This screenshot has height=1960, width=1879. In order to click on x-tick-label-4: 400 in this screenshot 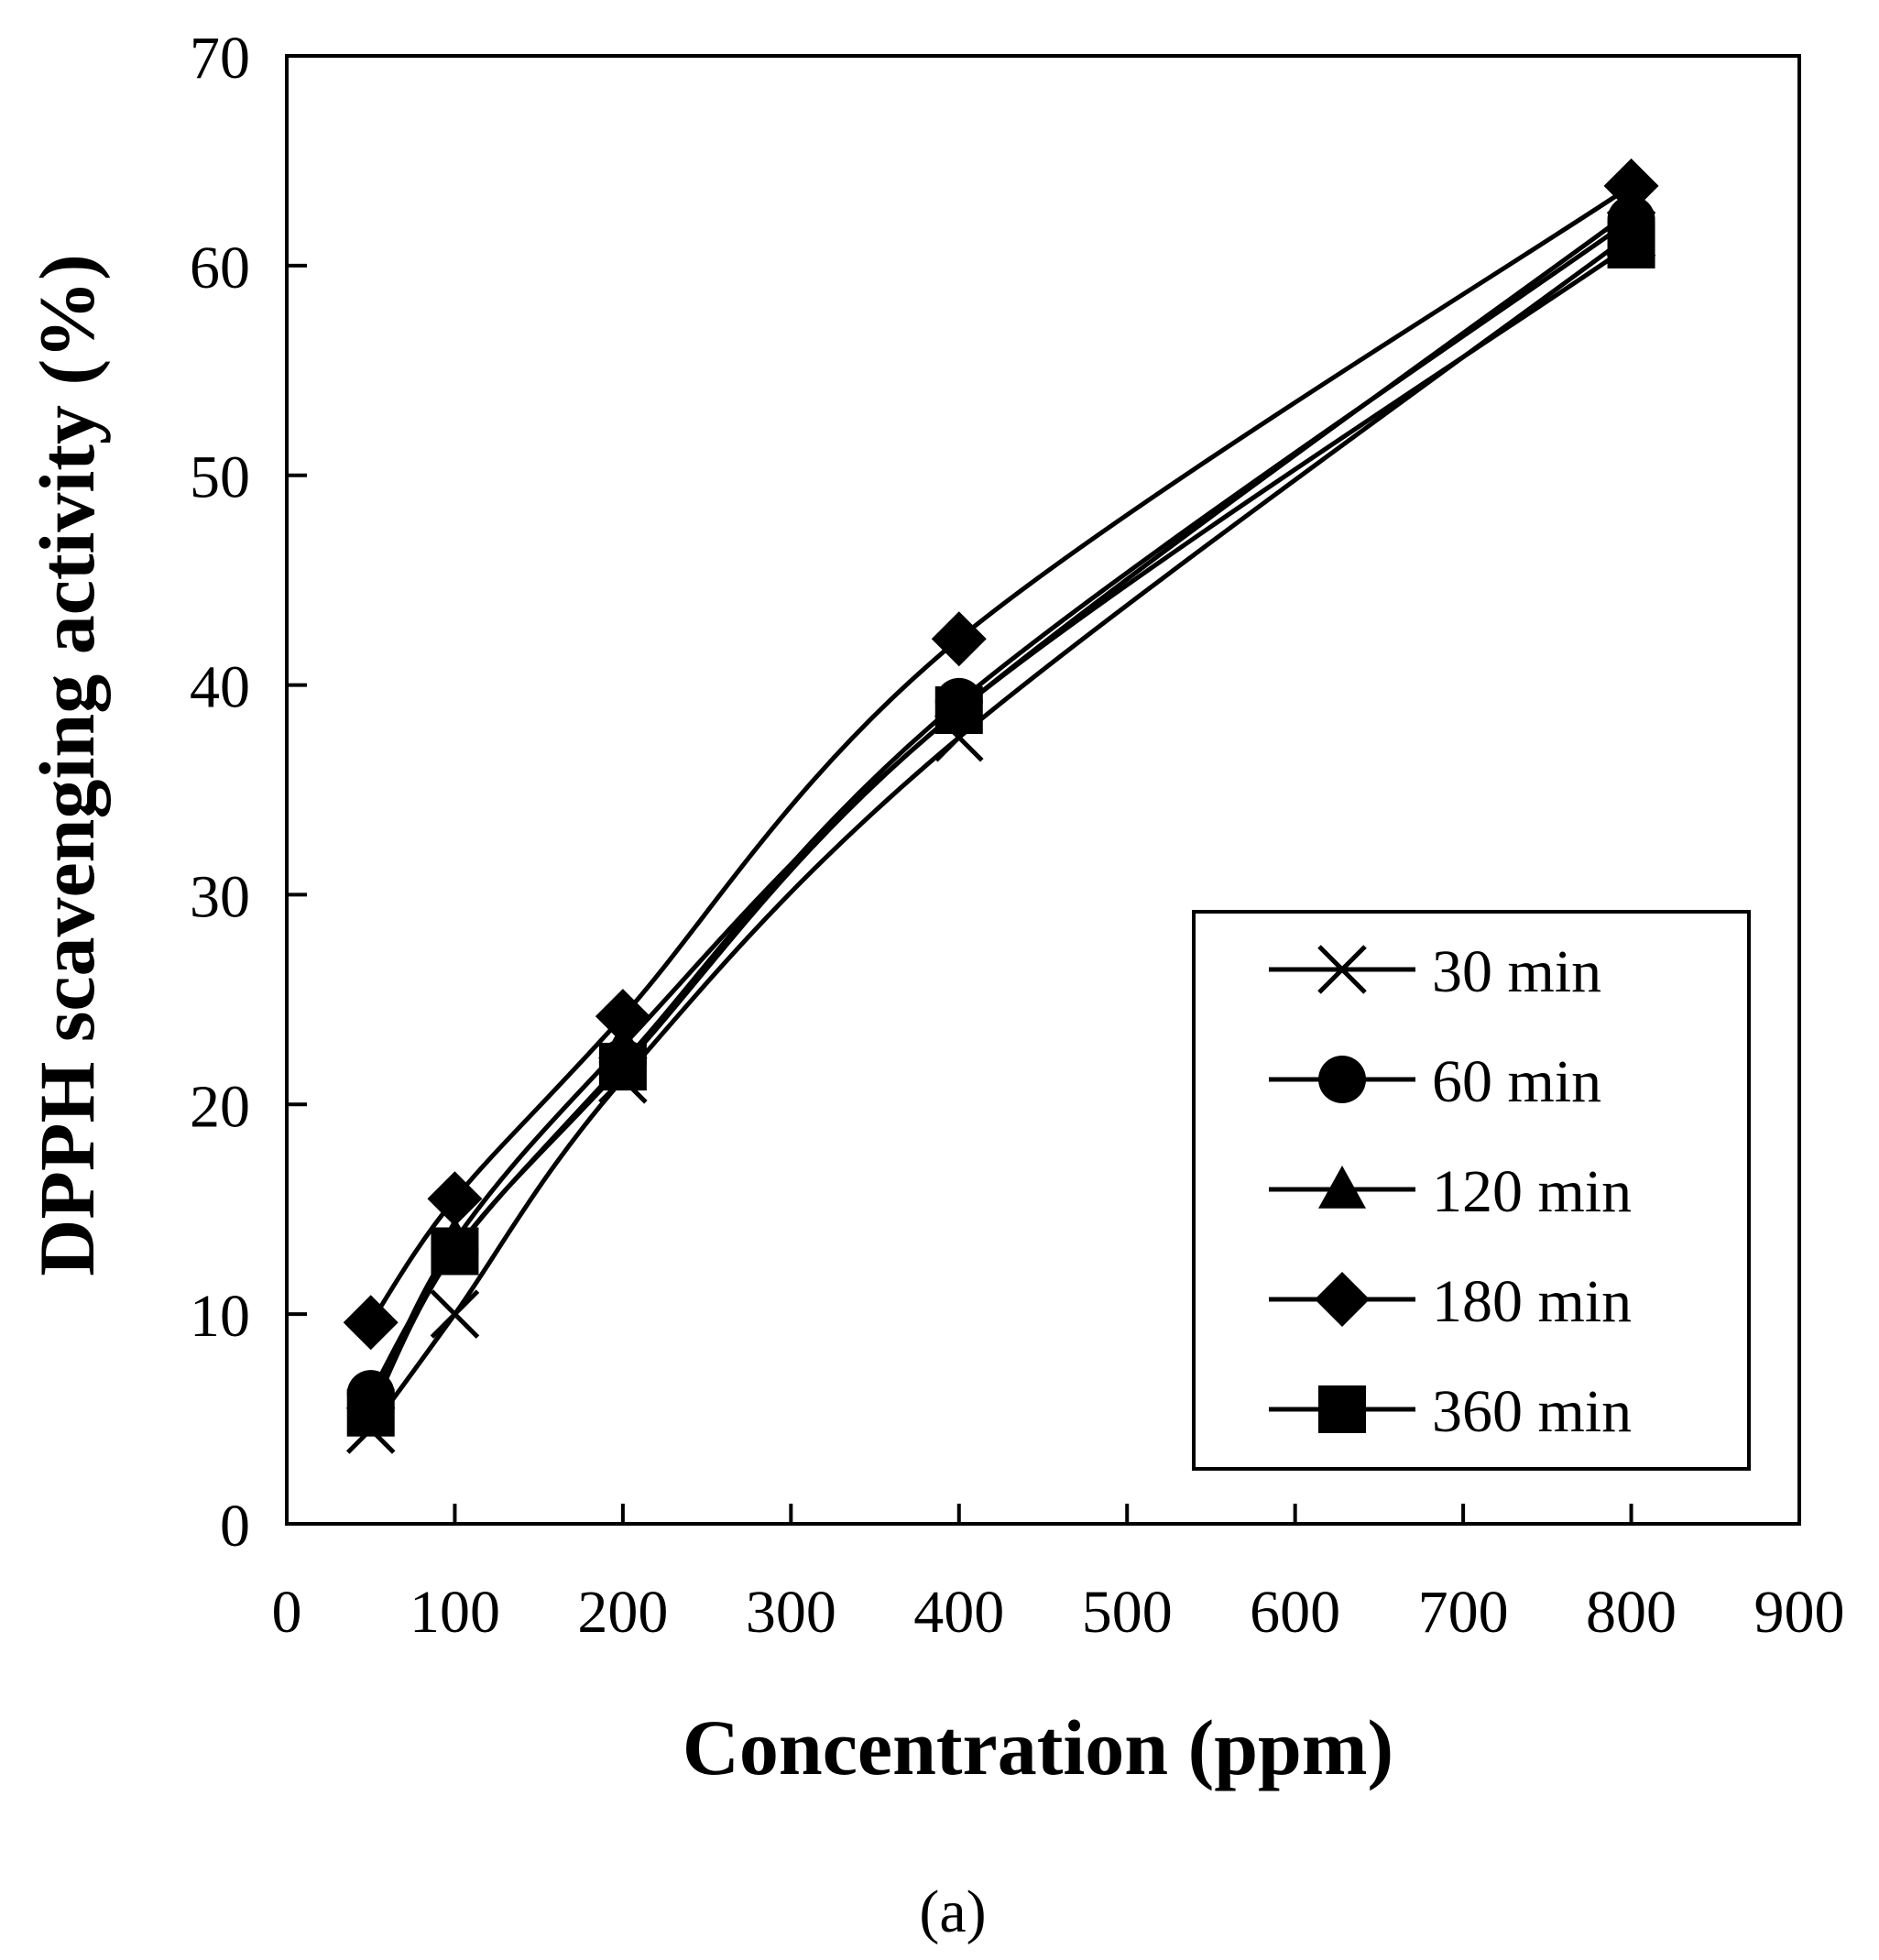, I will do `click(958, 1612)`.